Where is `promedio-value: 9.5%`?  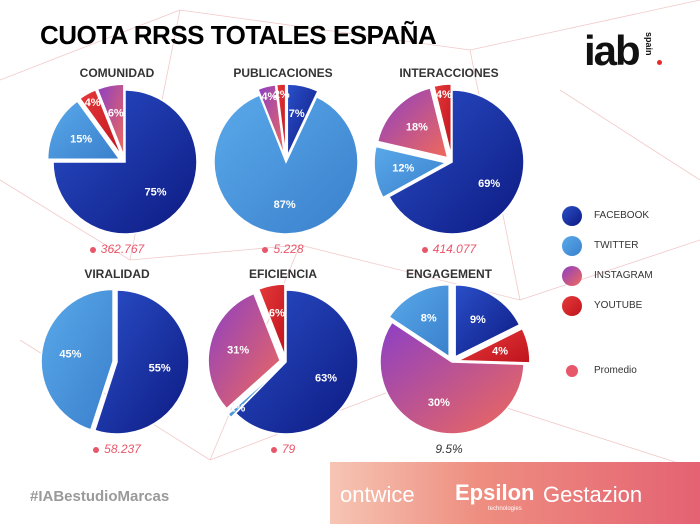 promedio-value: 9.5% is located at coordinates (449, 449).